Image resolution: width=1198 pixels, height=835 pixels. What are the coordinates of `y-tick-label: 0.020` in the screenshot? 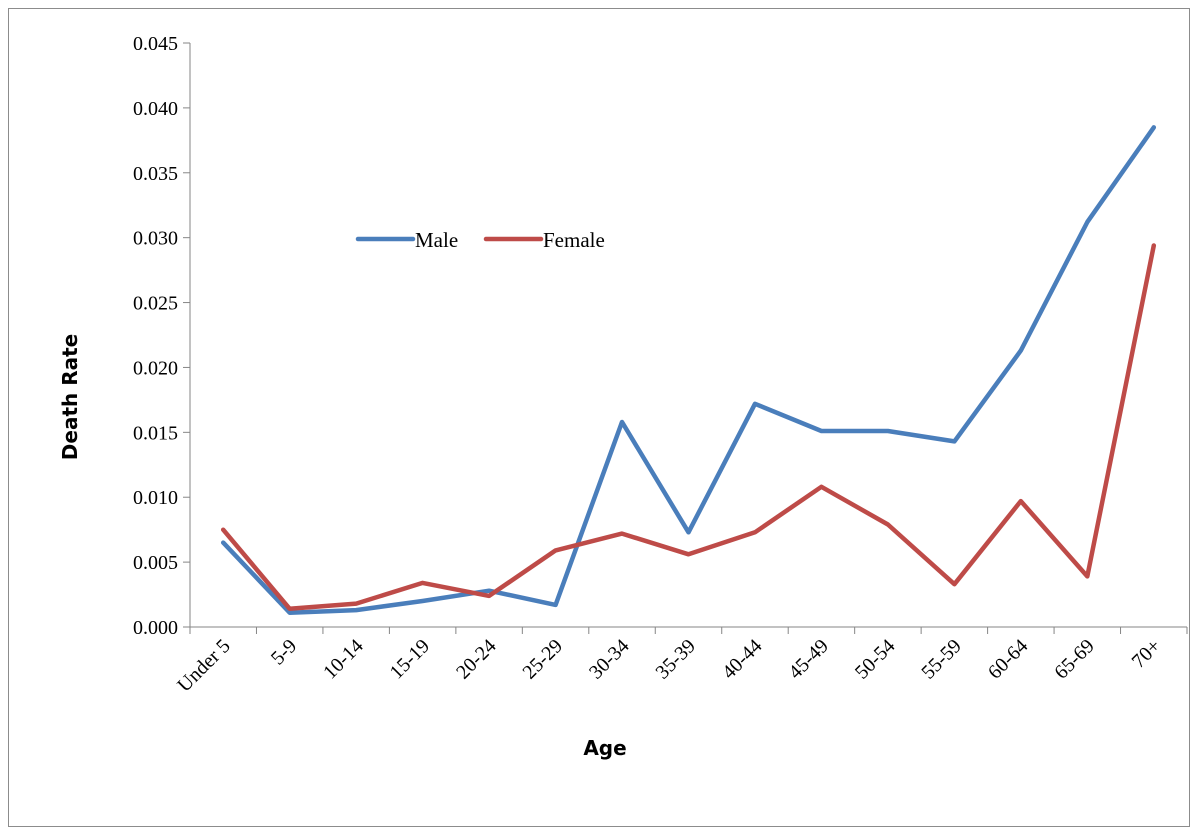 It's located at (155, 368).